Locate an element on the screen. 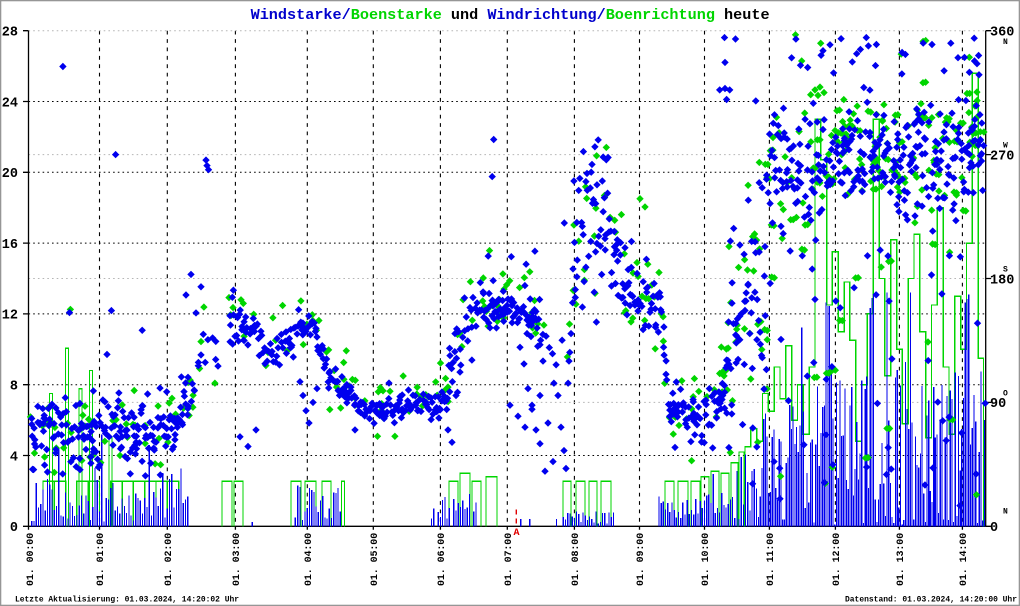 This screenshot has width=1020, height=606. svg-text: 01. 09:00 is located at coordinates (641, 559).